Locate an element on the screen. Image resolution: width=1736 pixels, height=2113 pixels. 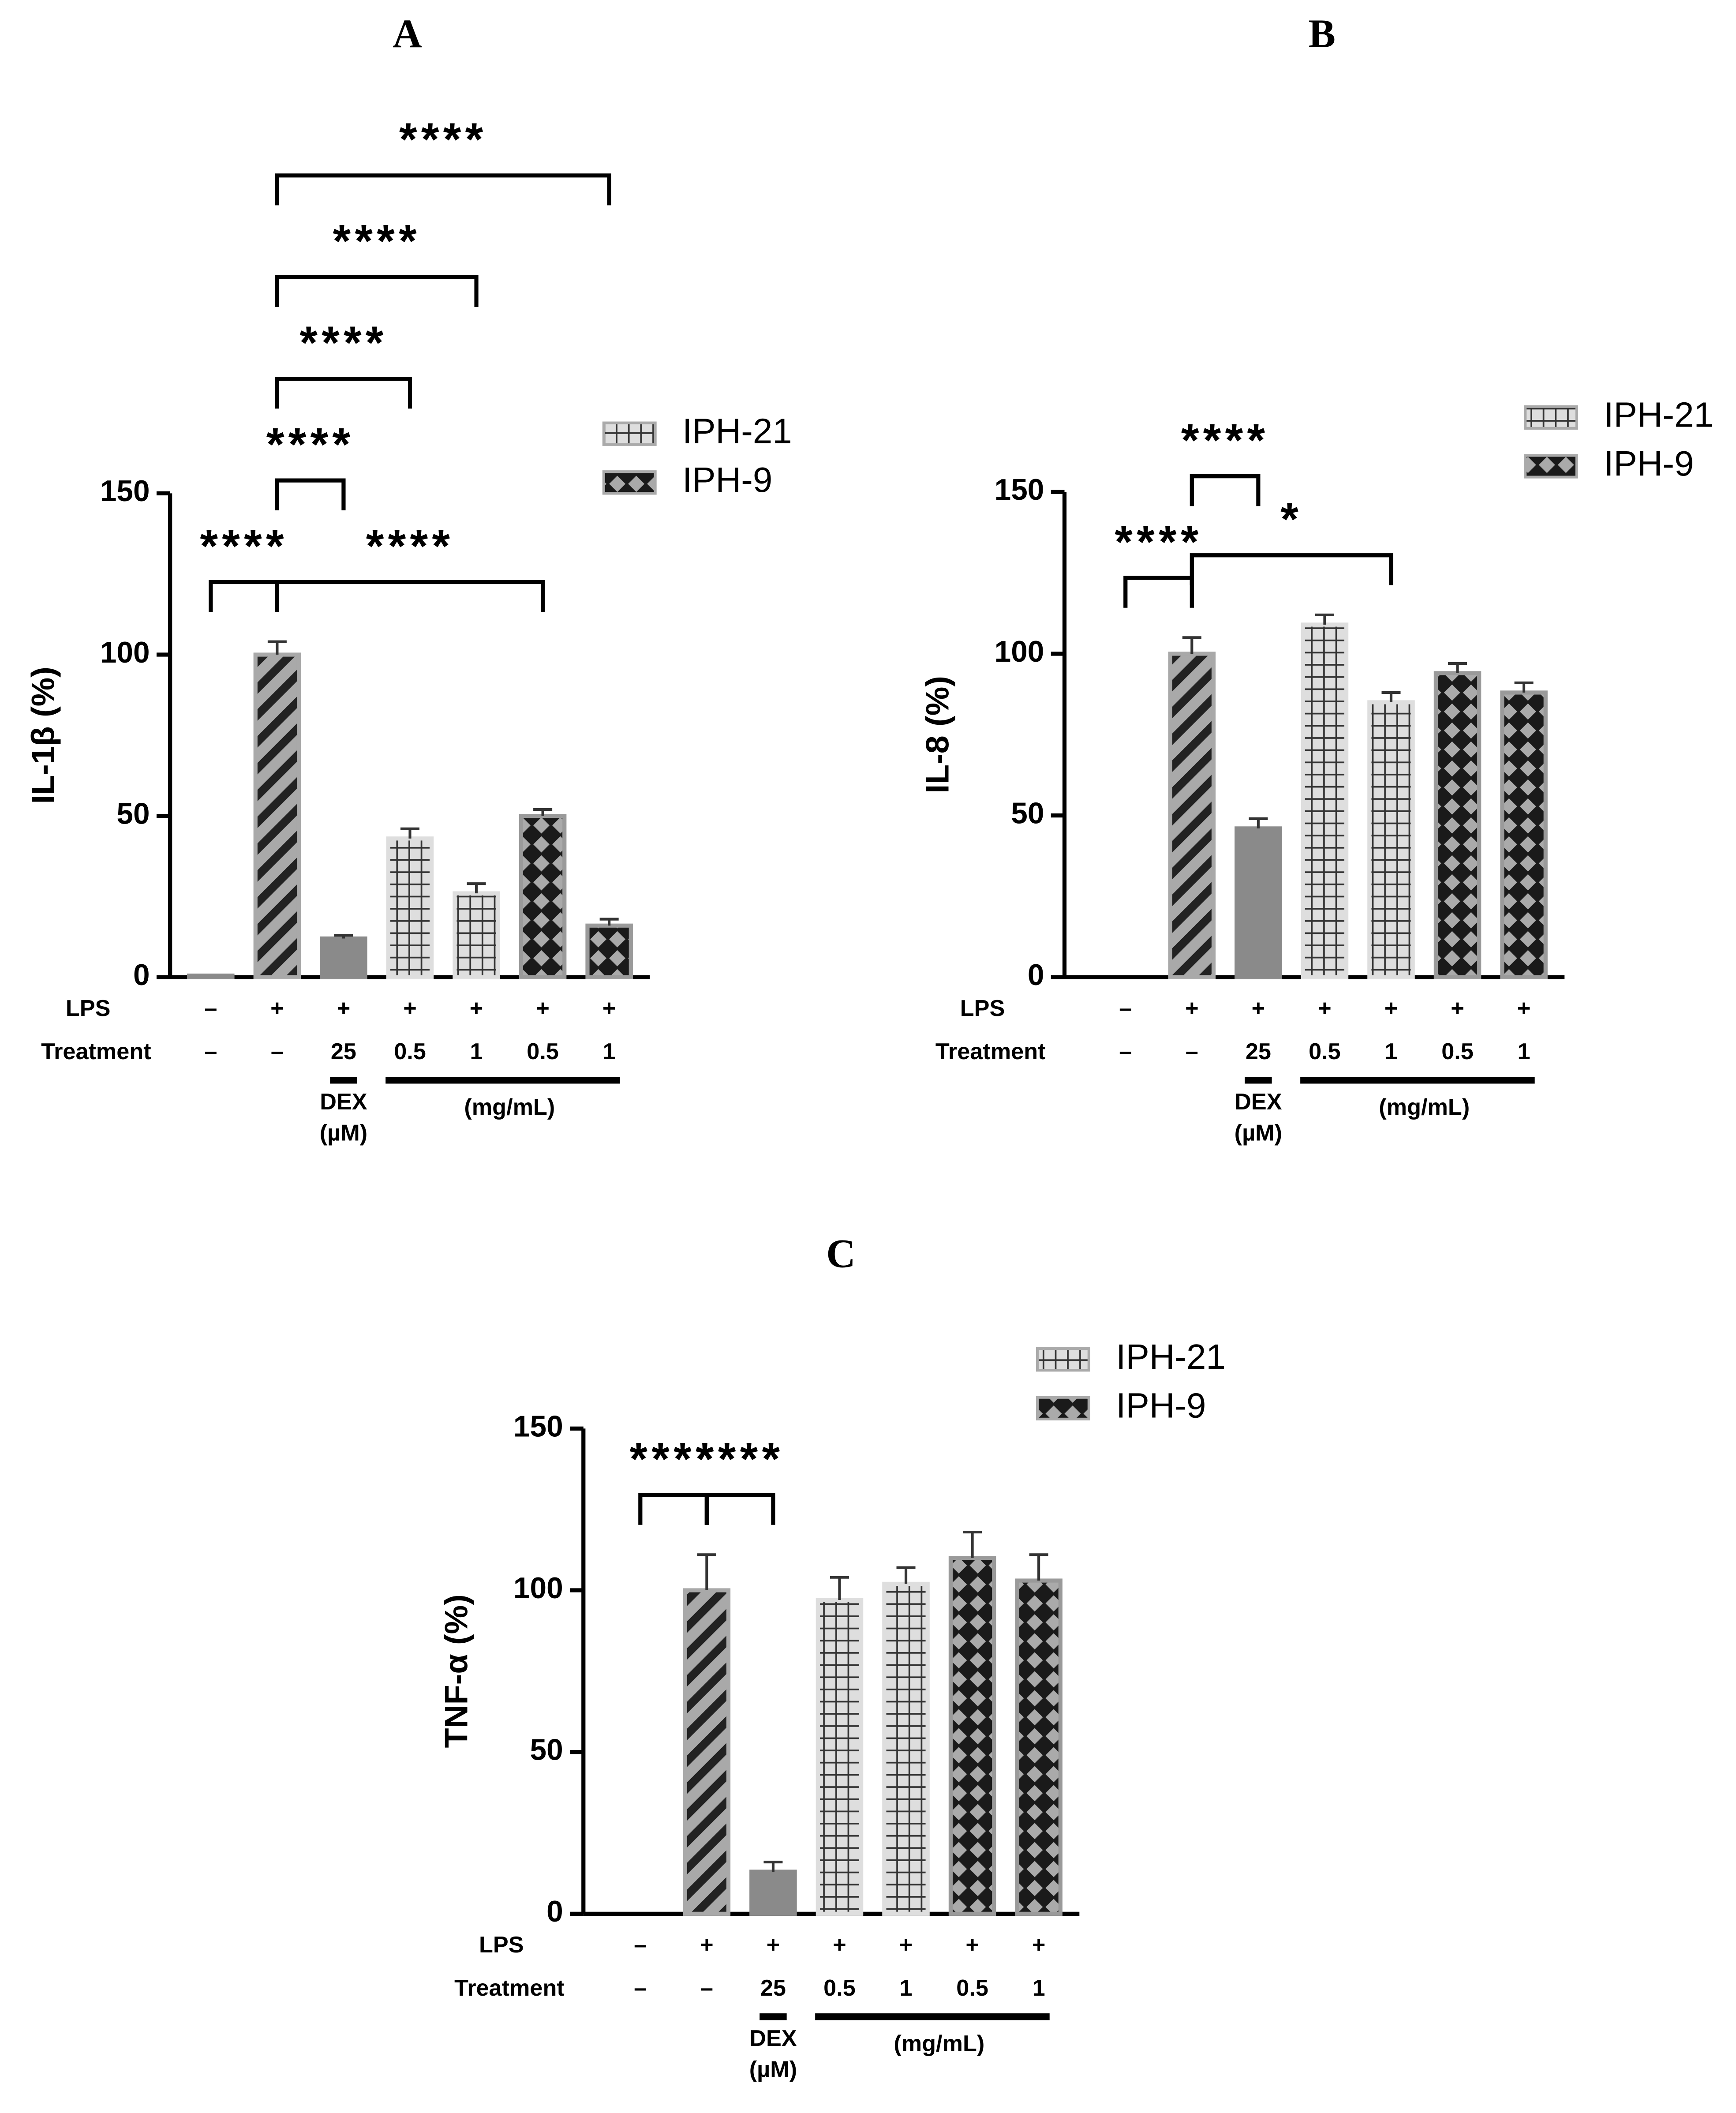
y-axis-label: IL-1β (%) is located at coordinates (42, 735).